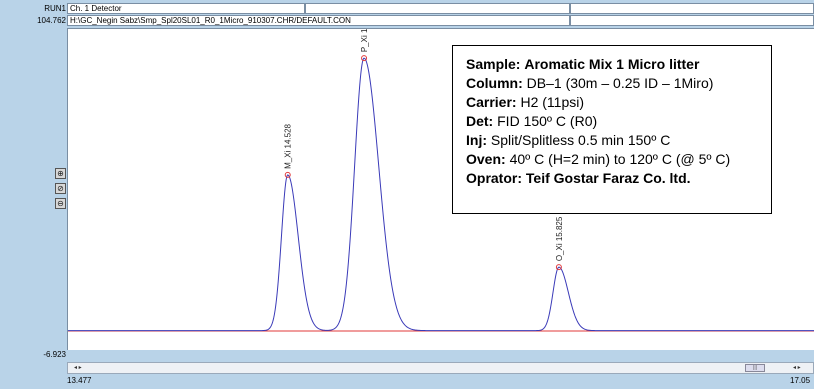 This screenshot has height=389, width=814. Describe the element at coordinates (186, 8) in the screenshot. I see `detector-channel: Ch. 1 Detector` at that location.